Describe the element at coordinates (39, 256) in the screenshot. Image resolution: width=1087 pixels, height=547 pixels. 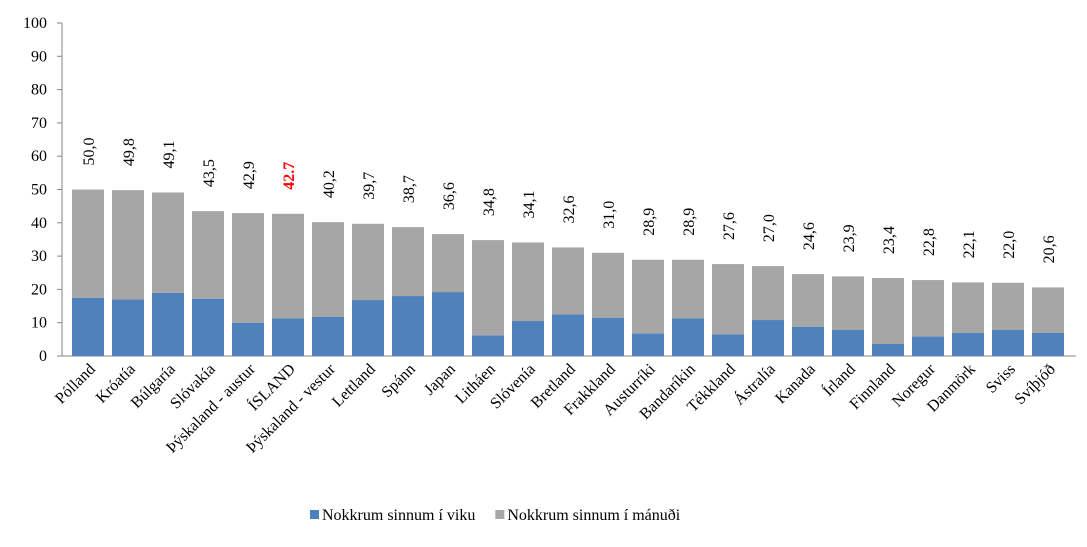
I see `y-tick-label: 30` at that location.